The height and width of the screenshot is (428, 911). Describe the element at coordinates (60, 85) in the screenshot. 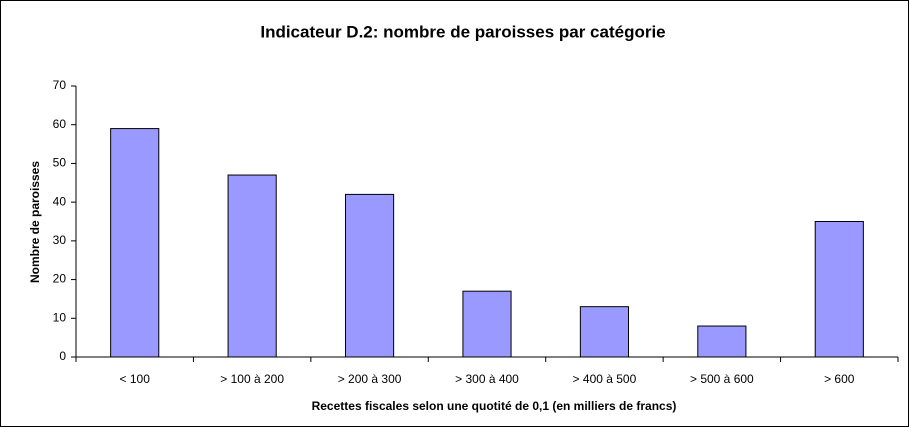

I see `y-tick-label: 70` at that location.